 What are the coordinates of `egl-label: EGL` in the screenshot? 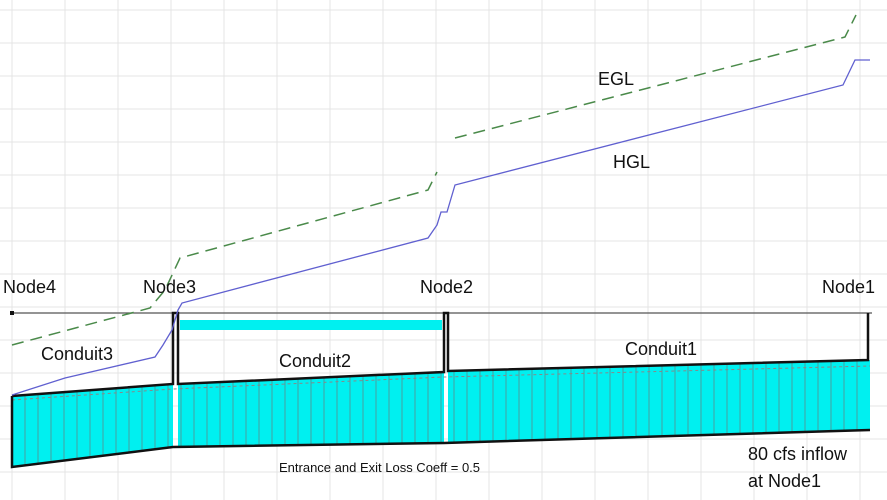 It's located at (616, 79).